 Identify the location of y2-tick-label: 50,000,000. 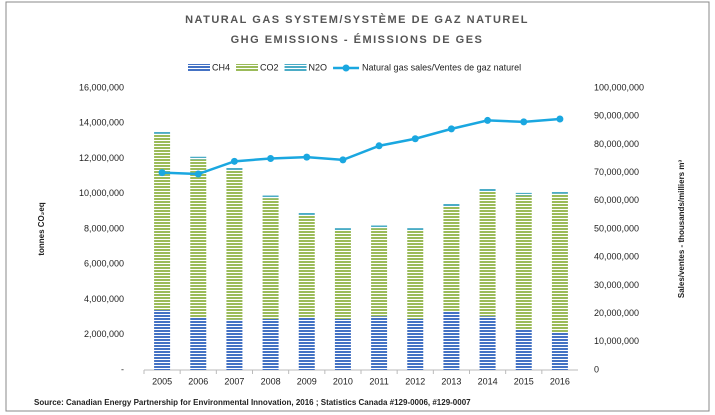
(616, 228).